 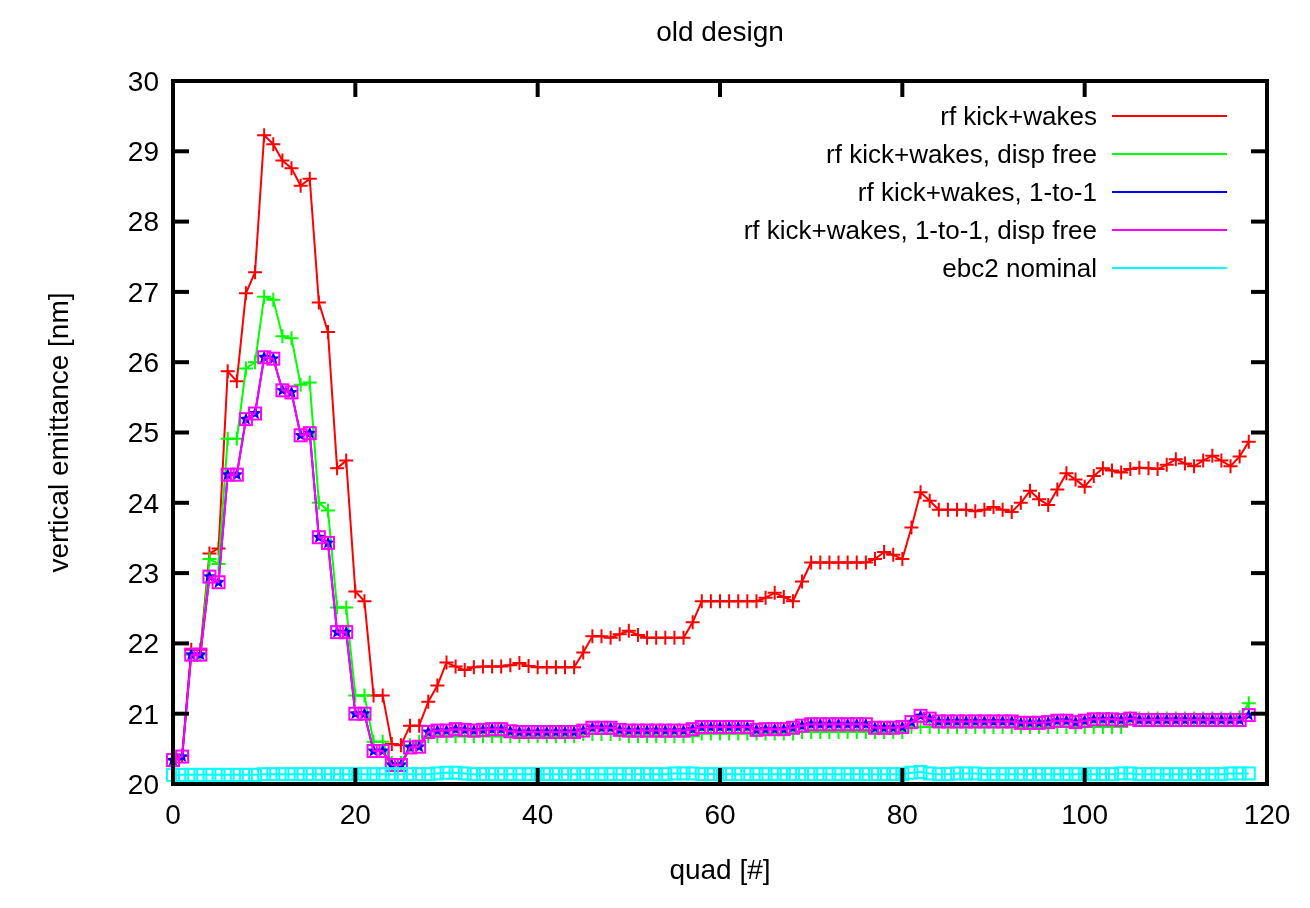 What do you see at coordinates (143, 152) in the screenshot?
I see `y-tick-label: 29` at bounding box center [143, 152].